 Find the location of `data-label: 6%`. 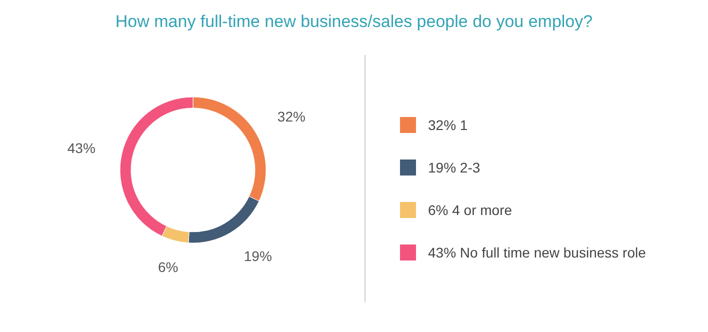

data-label: 6% is located at coordinates (168, 266).